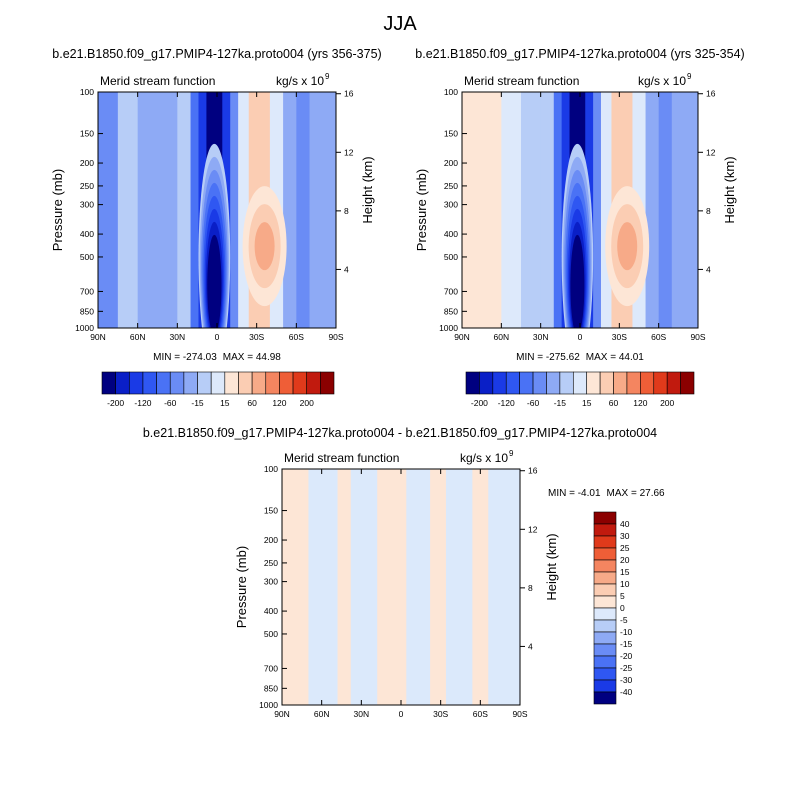 The width and height of the screenshot is (800, 800). I want to click on y-tick-label: 300, so click(87, 205).